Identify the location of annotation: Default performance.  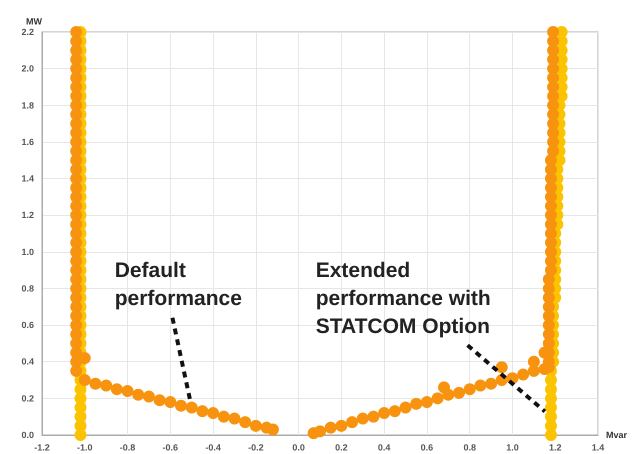
(178, 285).